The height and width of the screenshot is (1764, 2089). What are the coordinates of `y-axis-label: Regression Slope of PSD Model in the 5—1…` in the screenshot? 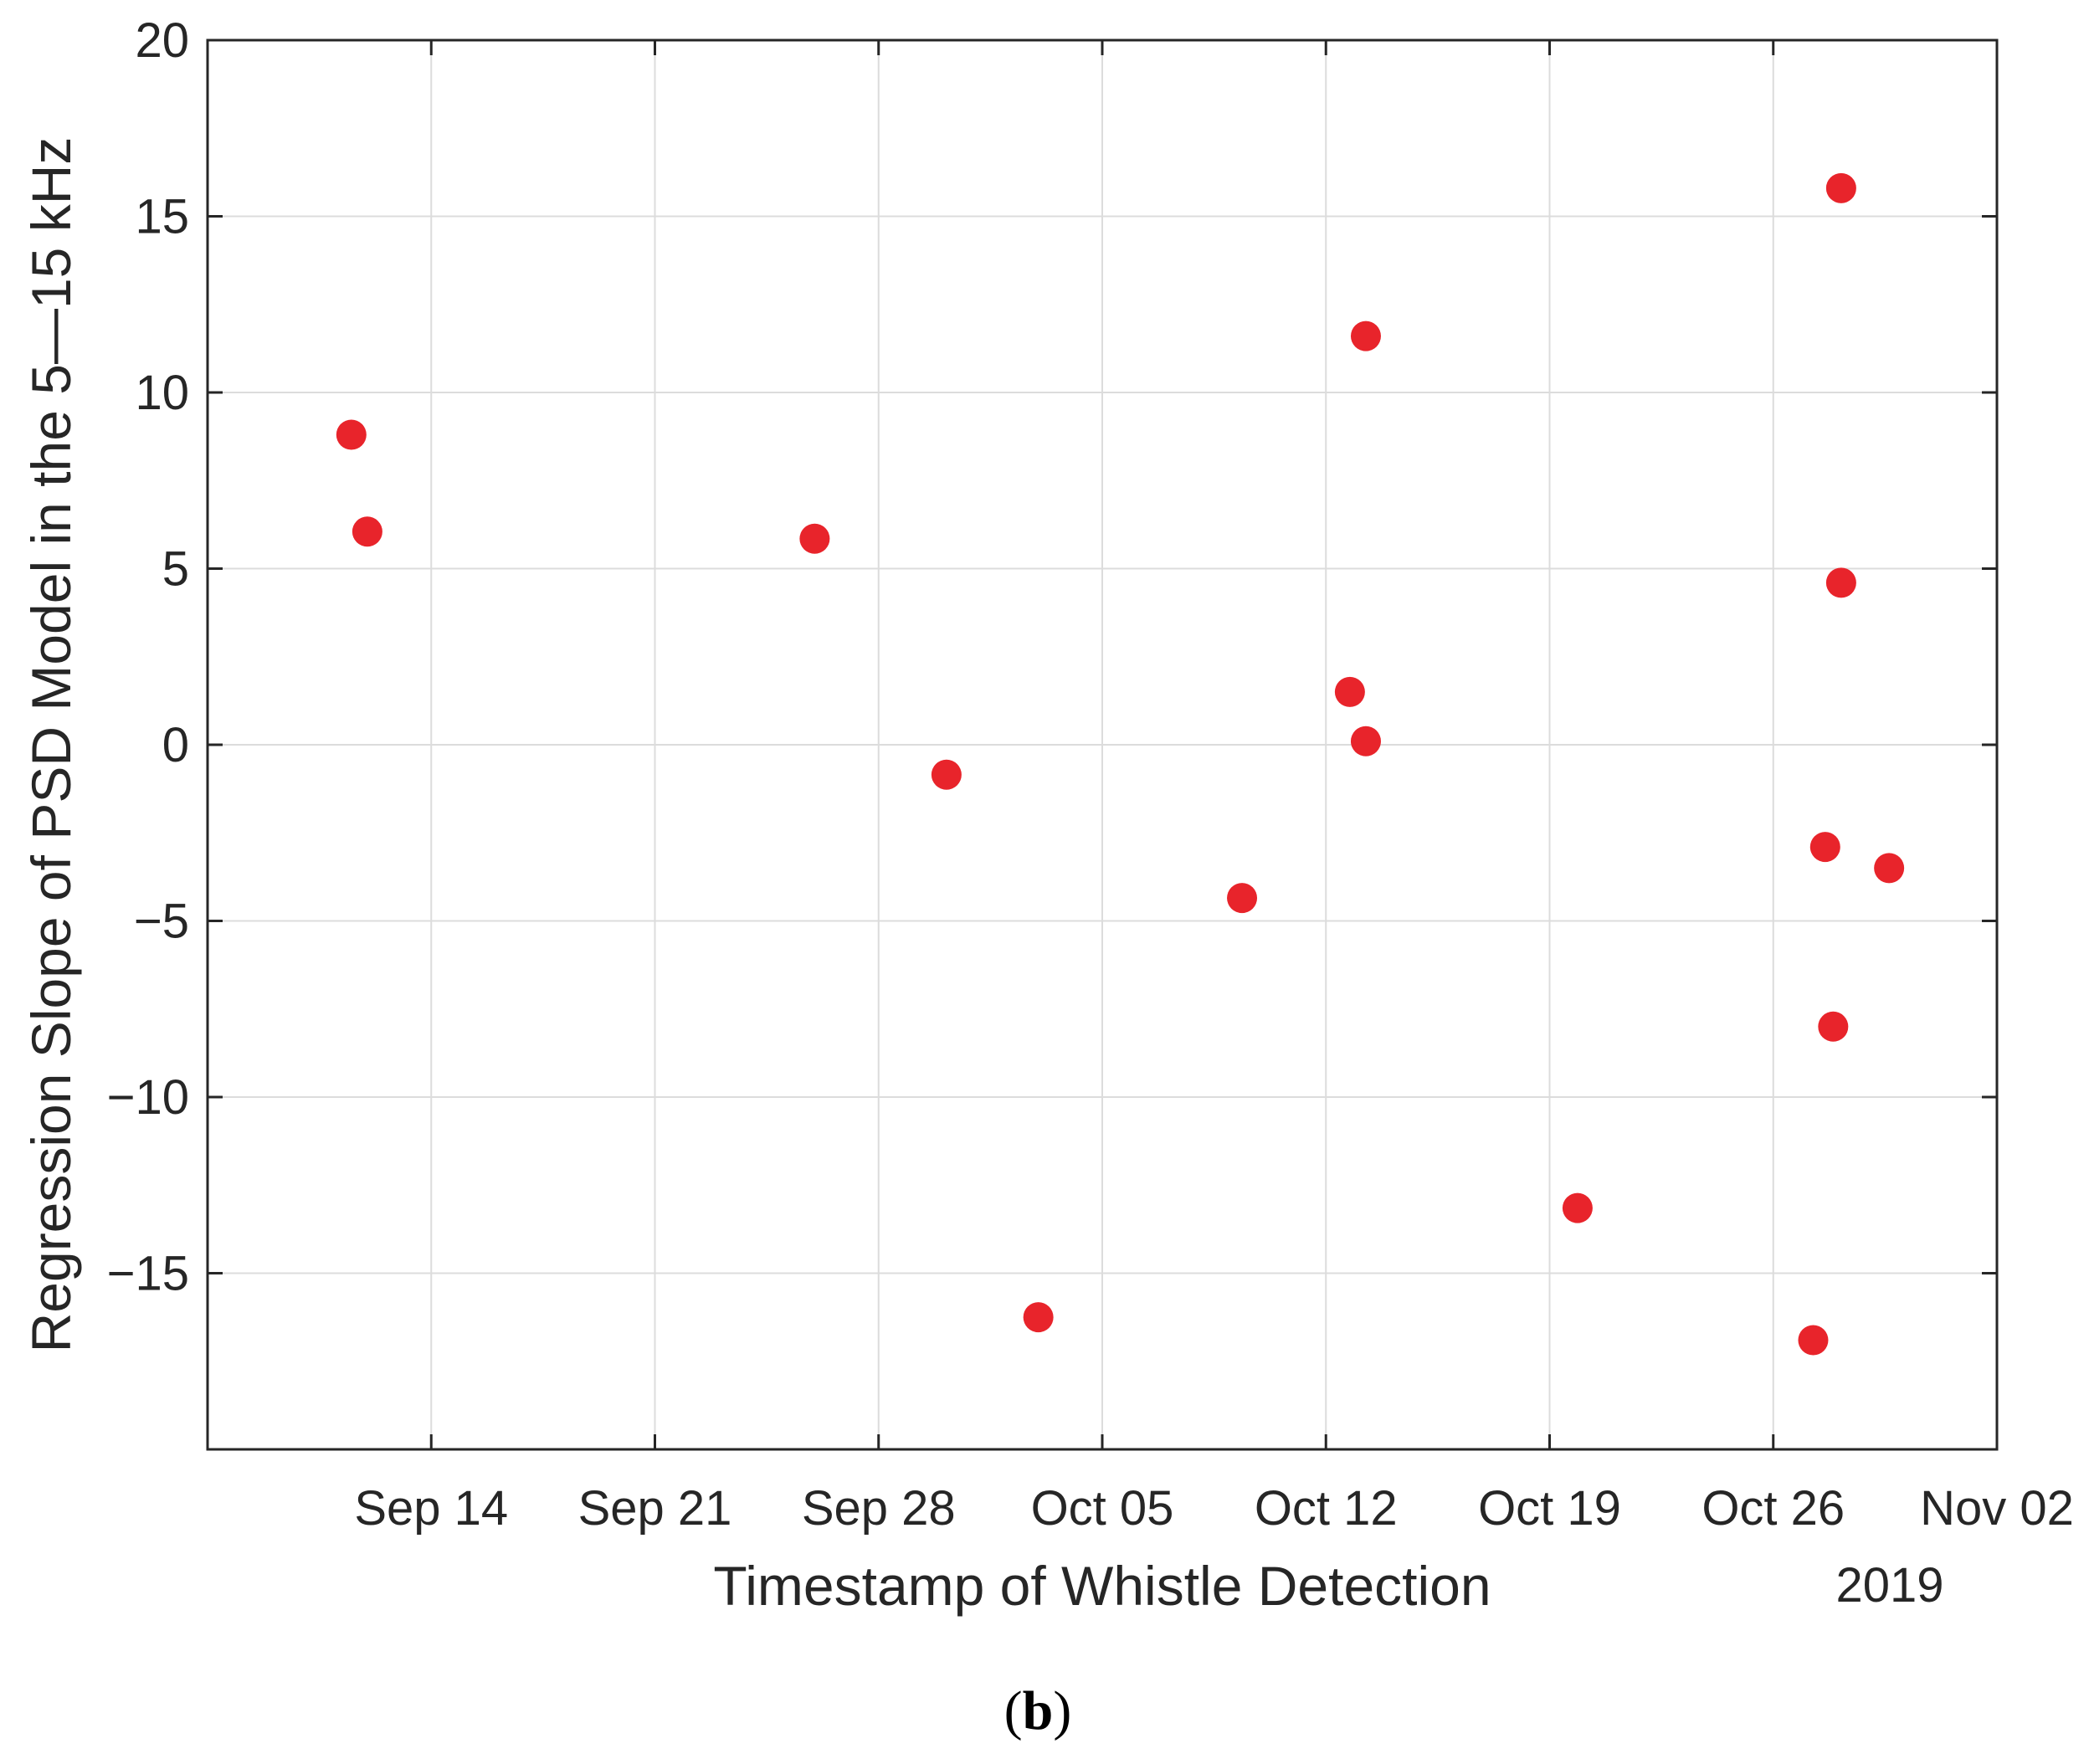 It's located at (51, 745).